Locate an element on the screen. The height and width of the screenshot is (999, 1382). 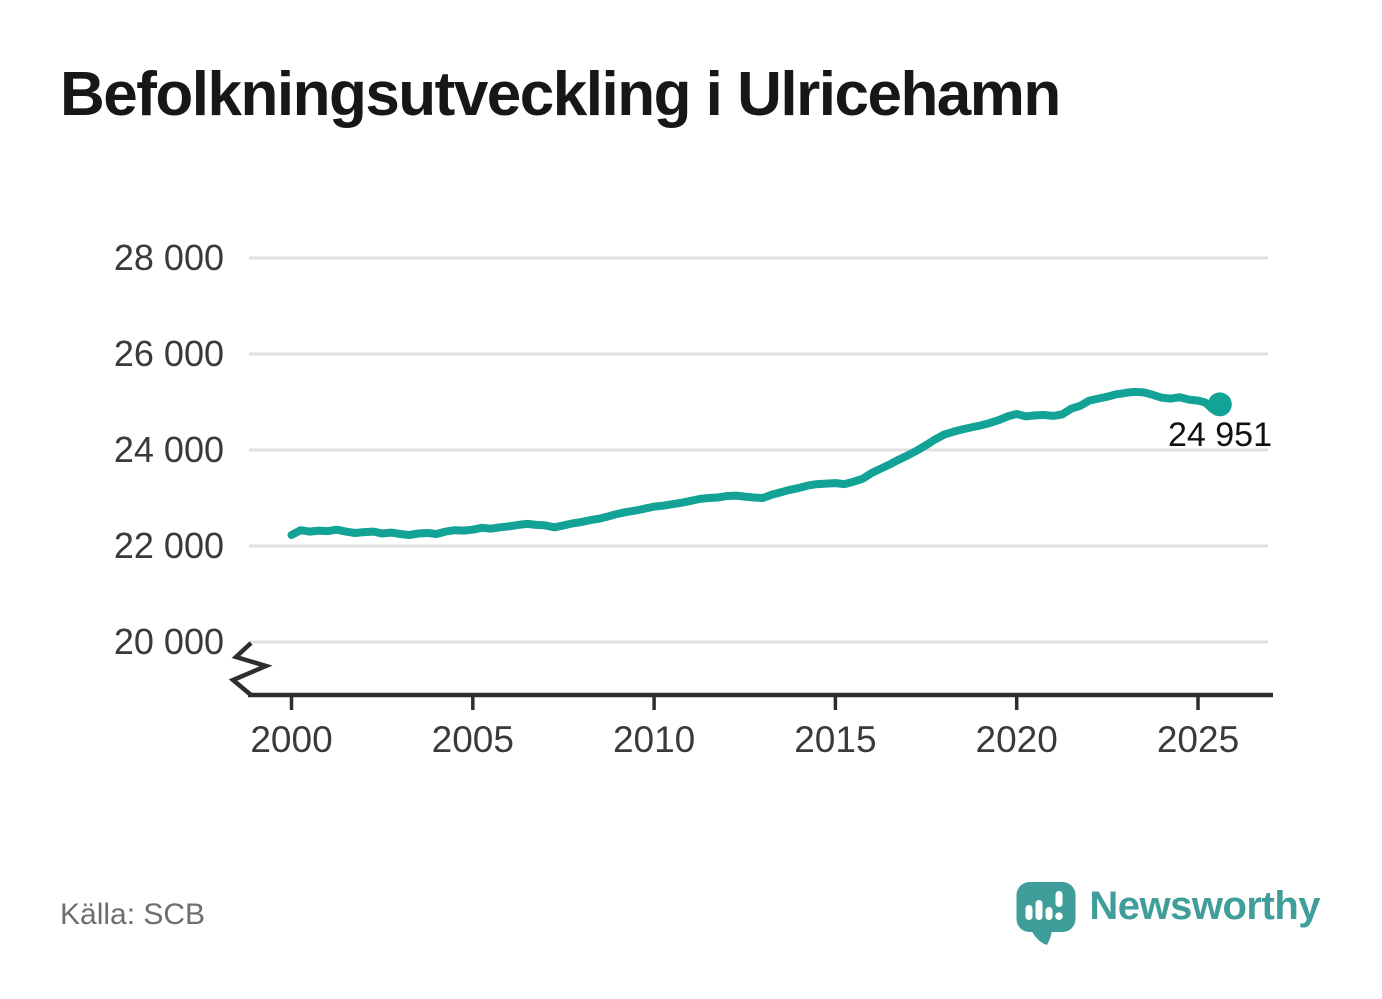
x-axis-tick-label: 2015 is located at coordinates (835, 739).